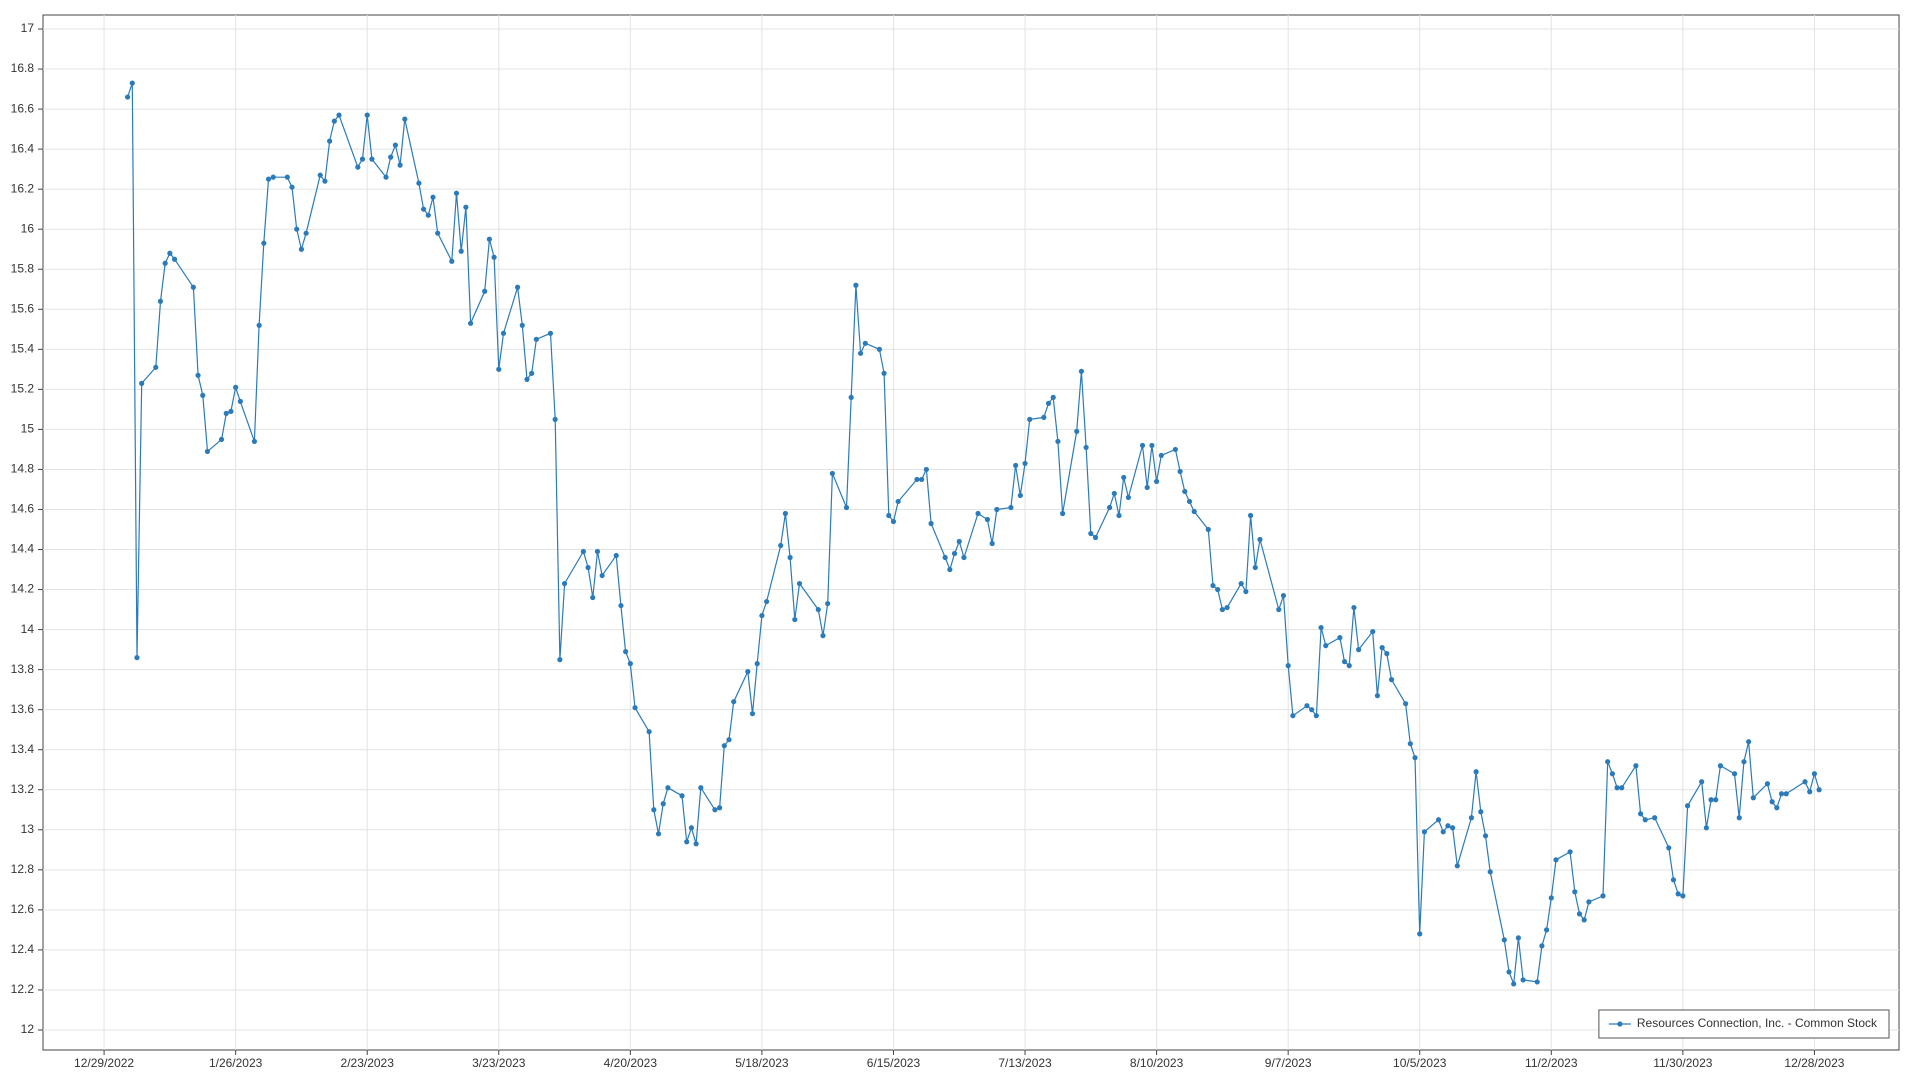 Image resolution: width=1920 pixels, height=1080 pixels. I want to click on y-tick-label: 13, so click(28, 829).